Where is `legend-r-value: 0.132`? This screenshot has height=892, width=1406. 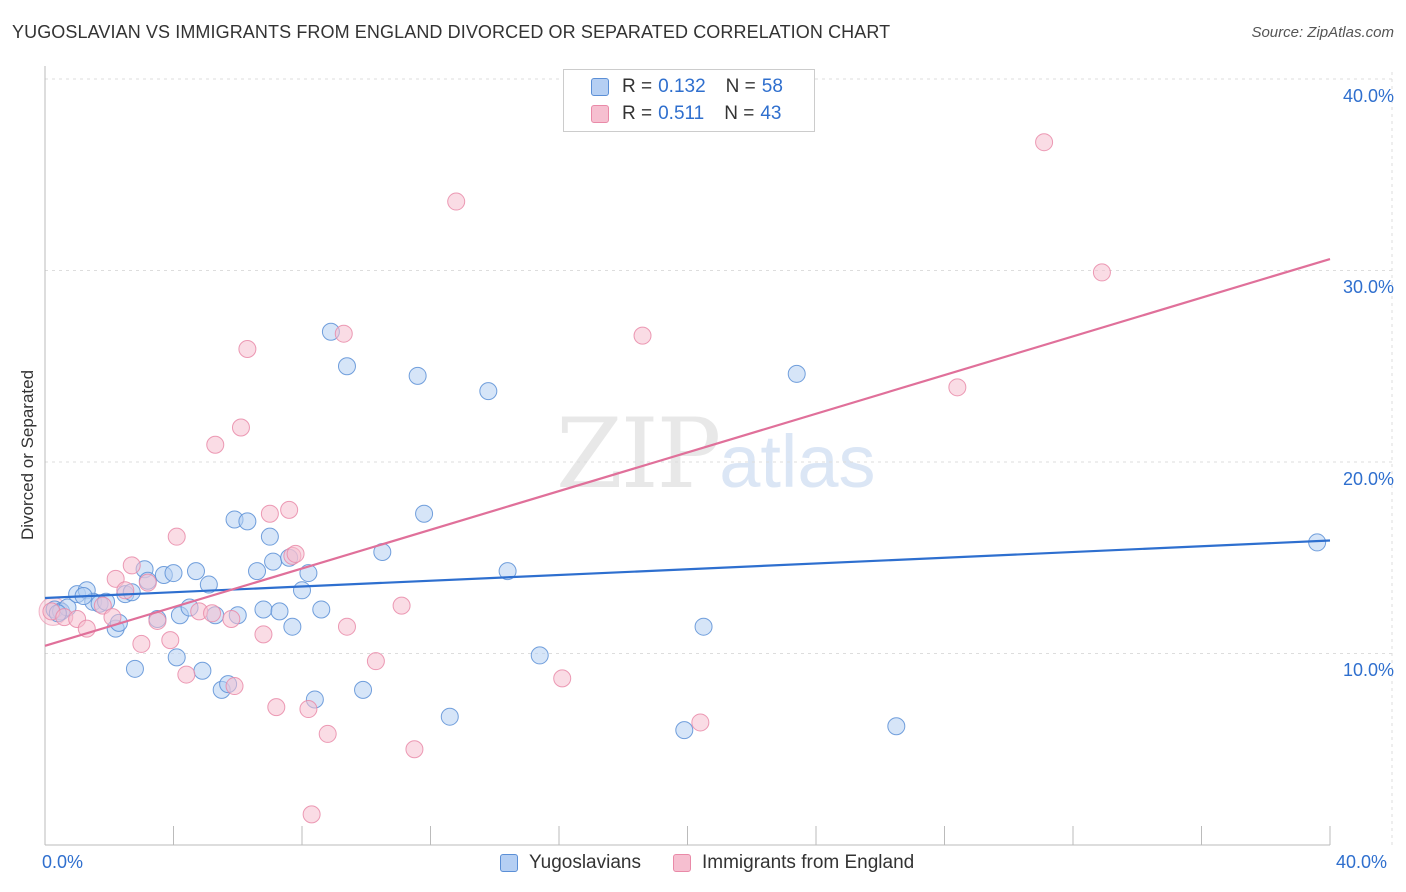 legend-r-value: 0.132 is located at coordinates (682, 86).